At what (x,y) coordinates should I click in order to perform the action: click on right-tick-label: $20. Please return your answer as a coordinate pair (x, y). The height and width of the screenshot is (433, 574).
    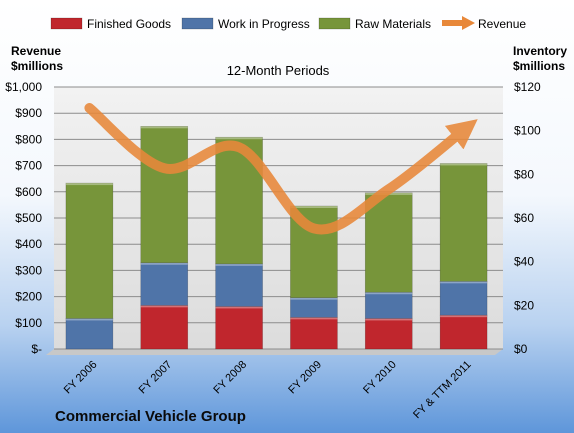
    Looking at the image, I should click on (524, 305).